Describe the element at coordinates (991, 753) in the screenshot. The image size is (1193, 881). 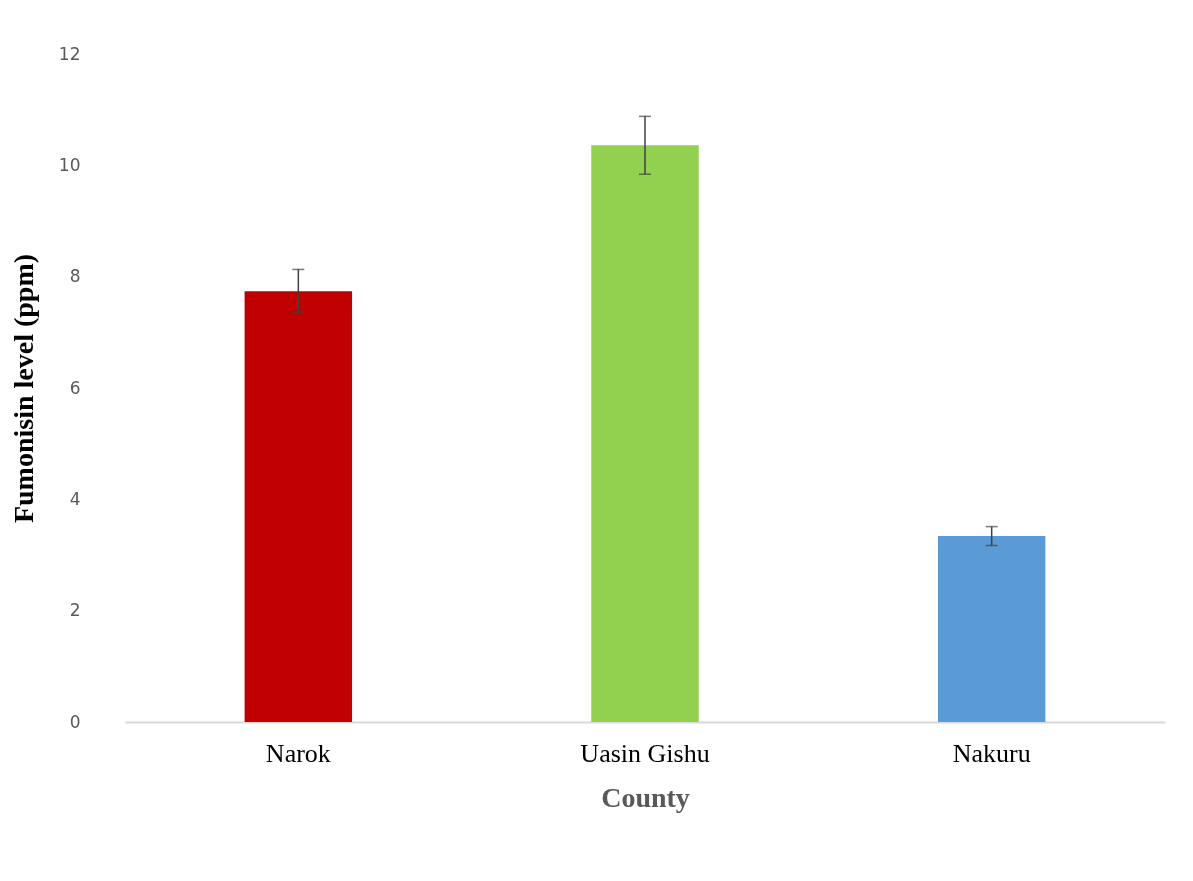
I see `x-tick-label: Nakuru` at that location.